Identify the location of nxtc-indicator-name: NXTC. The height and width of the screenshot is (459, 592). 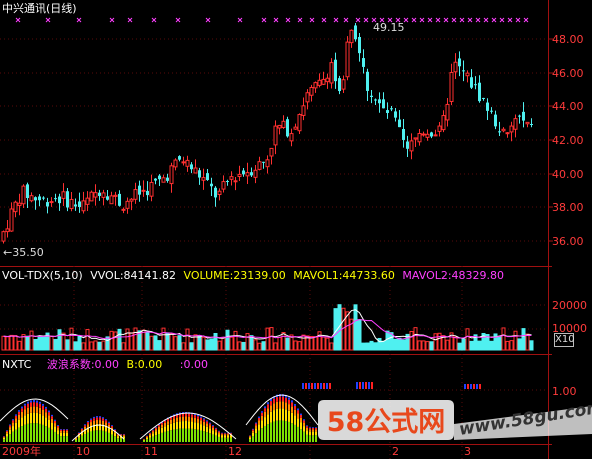
(17, 364).